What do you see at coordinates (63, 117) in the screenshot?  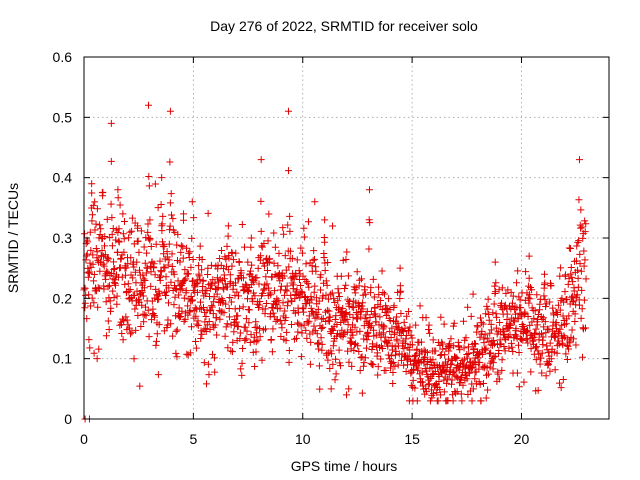 I see `y-tick-label: 0.5` at bounding box center [63, 117].